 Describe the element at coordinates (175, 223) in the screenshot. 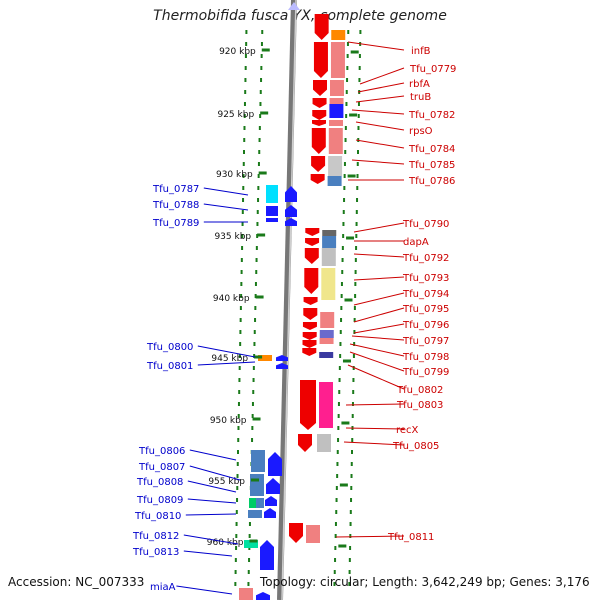

I see `reverse-gene-label: Tfu_0789` at that location.